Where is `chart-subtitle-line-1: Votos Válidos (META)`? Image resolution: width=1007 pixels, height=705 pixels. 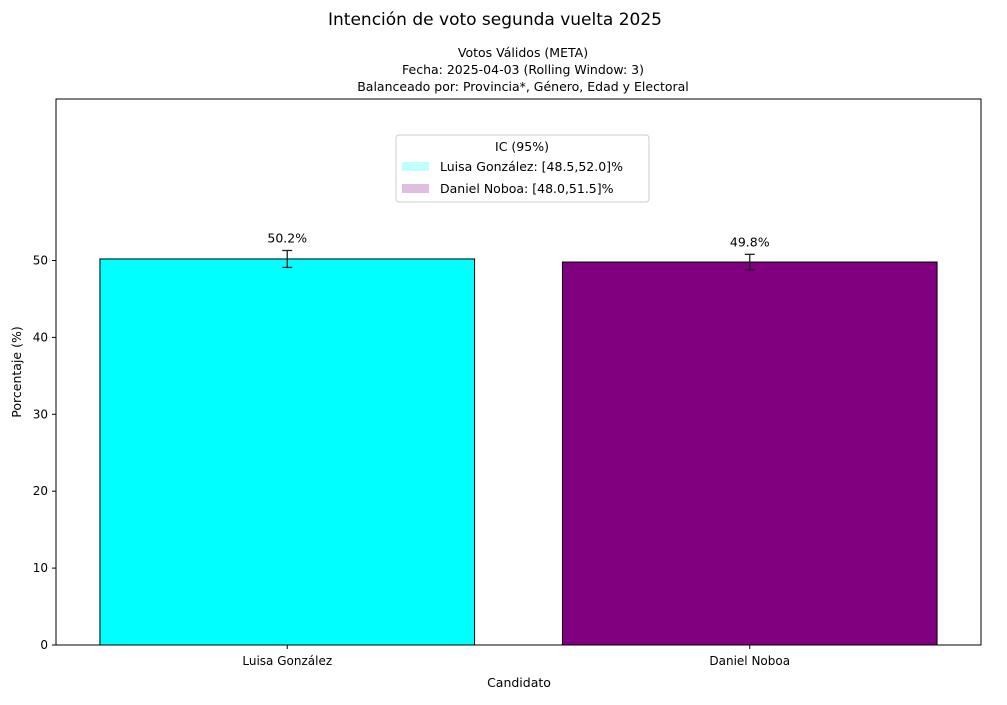
chart-subtitle-line-1: Votos Válidos (META) is located at coordinates (523, 52).